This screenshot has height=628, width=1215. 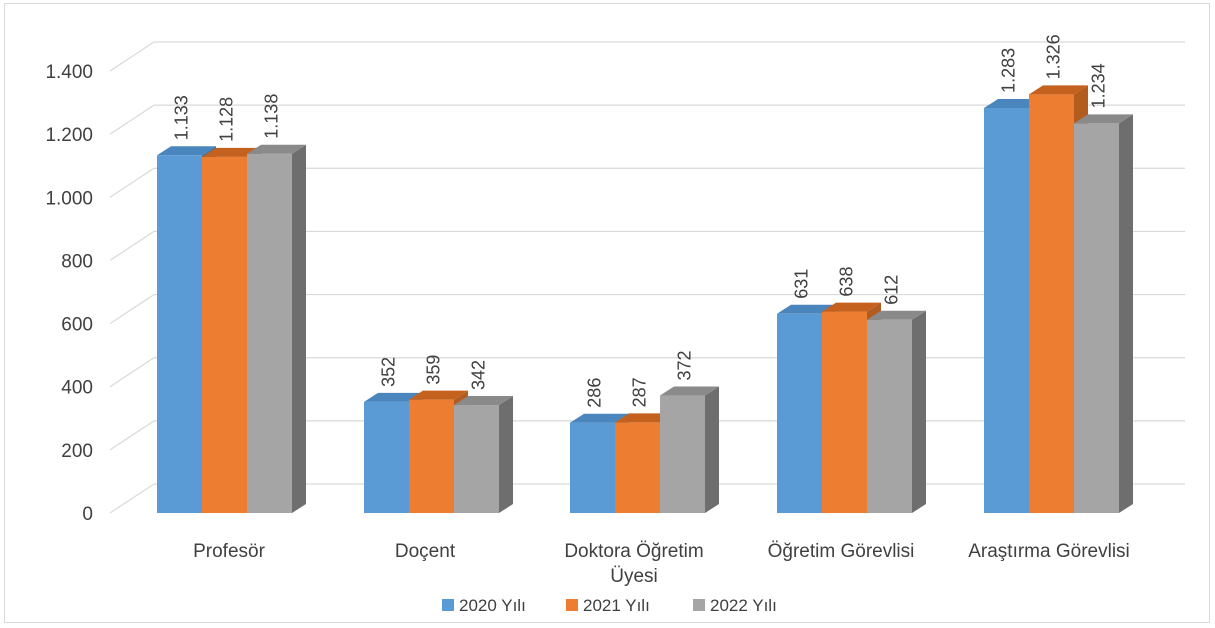 I want to click on data-label: 612, so click(x=892, y=290).